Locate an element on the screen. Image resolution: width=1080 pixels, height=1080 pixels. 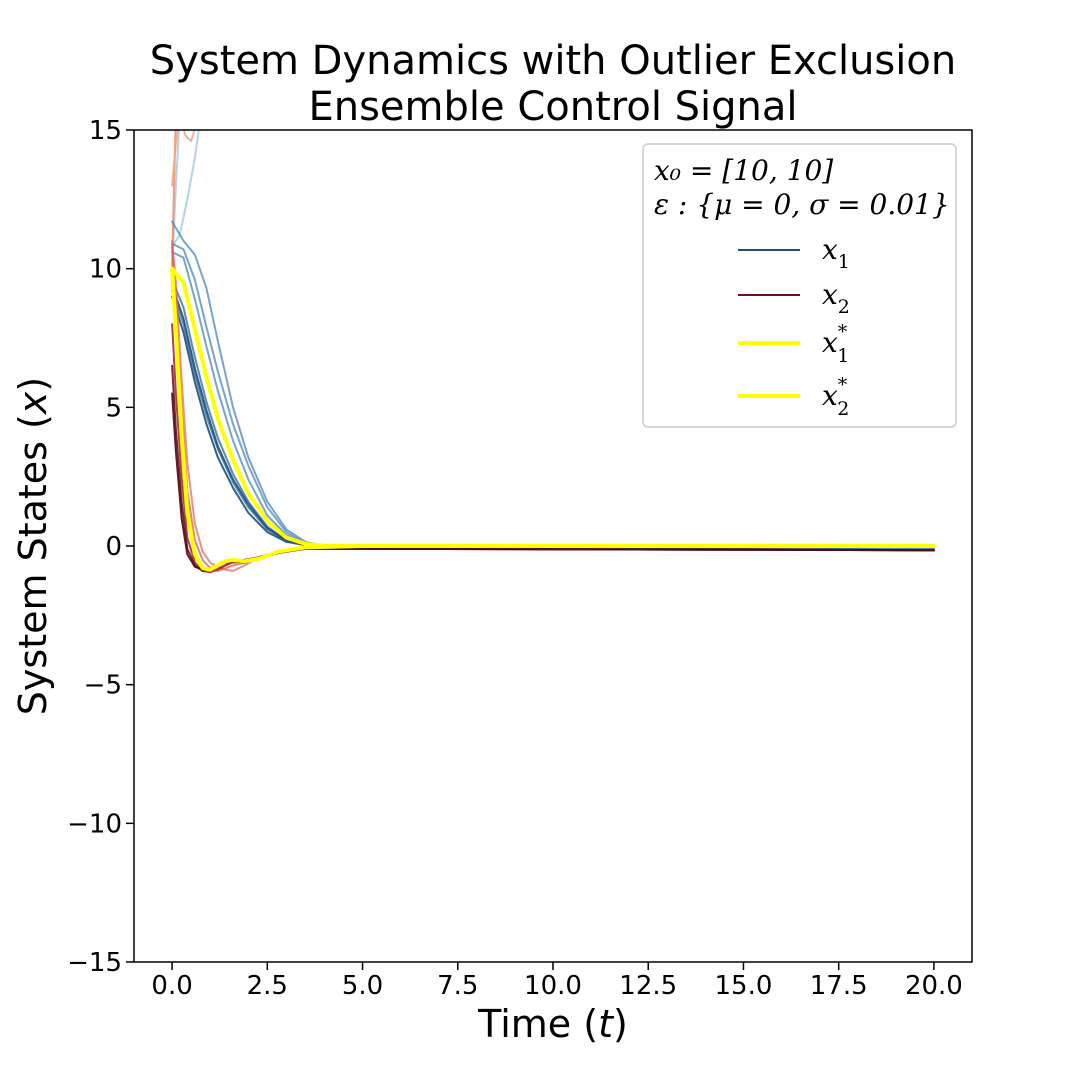
y-tick-label: −10 is located at coordinates (94, 824).